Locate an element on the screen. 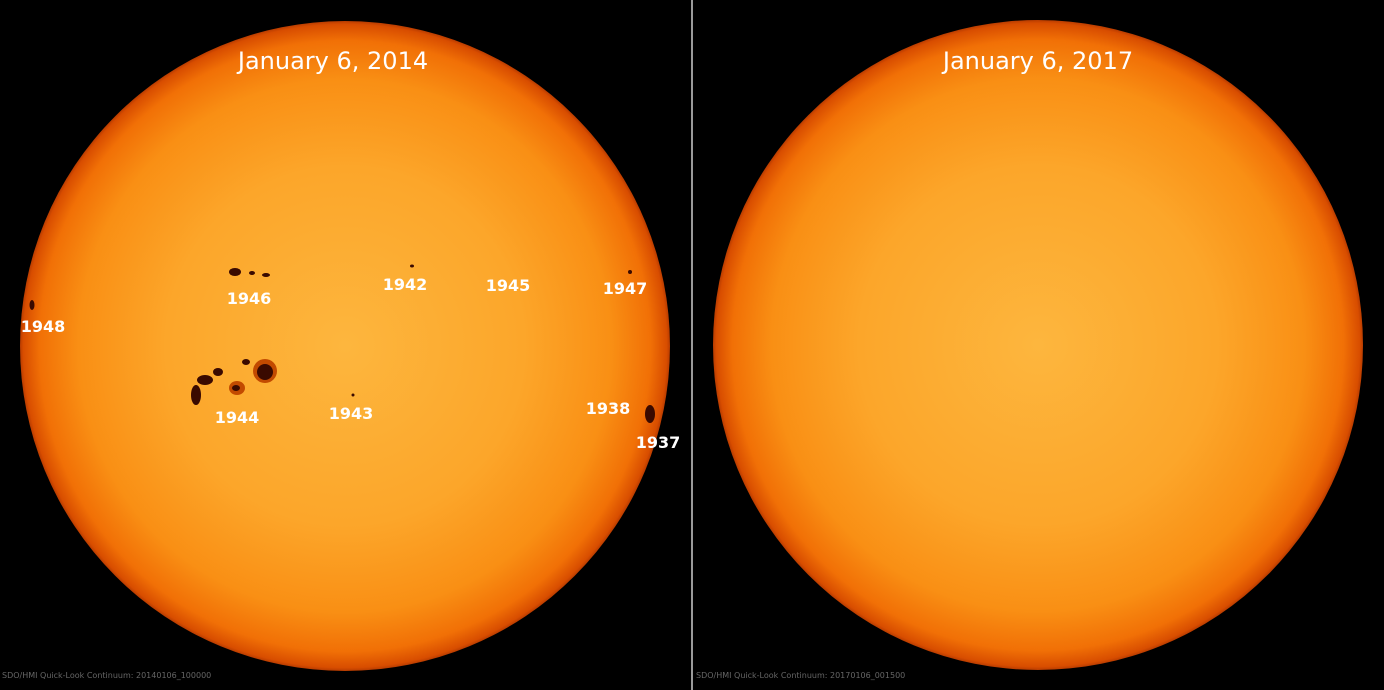 Image resolution: width=1384 pixels, height=690 pixels. region-label: 1937 is located at coordinates (658, 442).